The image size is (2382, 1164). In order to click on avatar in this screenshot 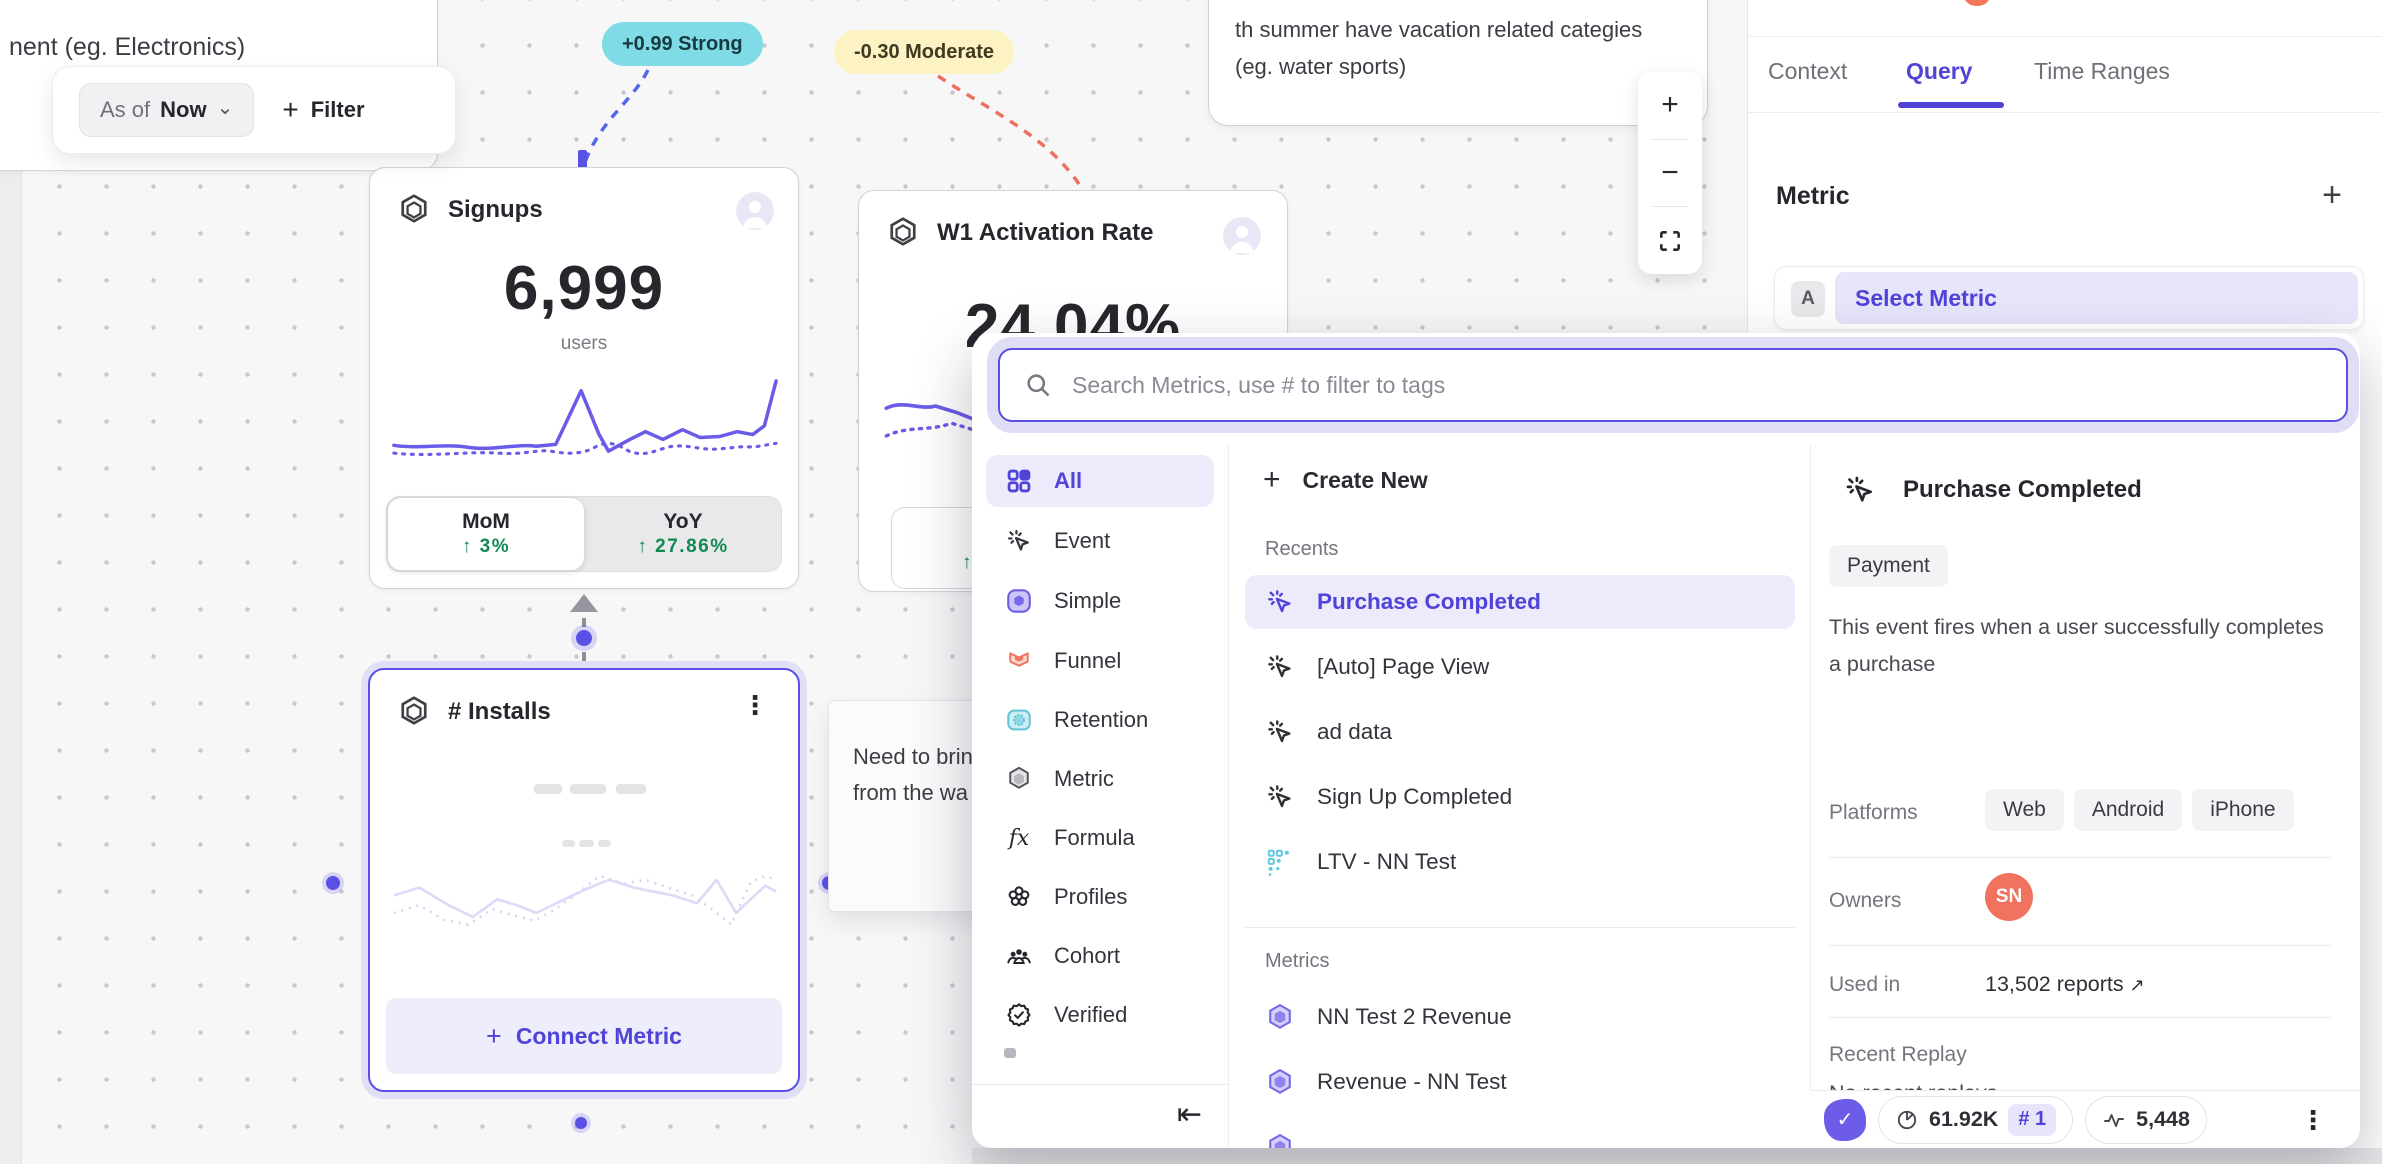, I will do `click(1242, 236)`.